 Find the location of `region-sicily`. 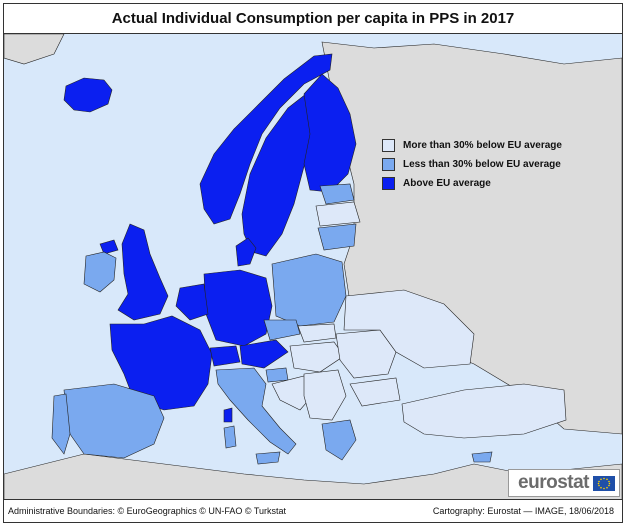

region-sicily is located at coordinates (268, 458).